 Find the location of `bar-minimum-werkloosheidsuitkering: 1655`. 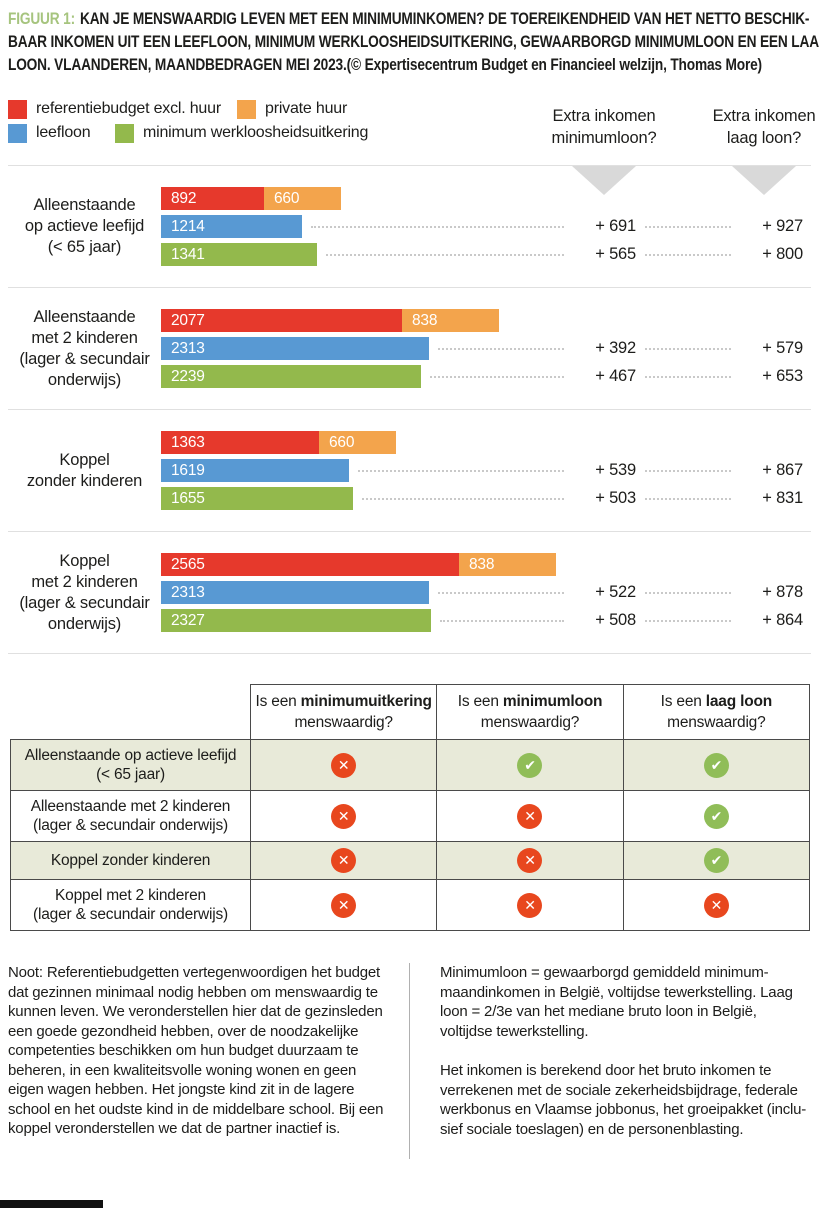

bar-minimum-werkloosheidsuitkering: 1655 is located at coordinates (257, 498).